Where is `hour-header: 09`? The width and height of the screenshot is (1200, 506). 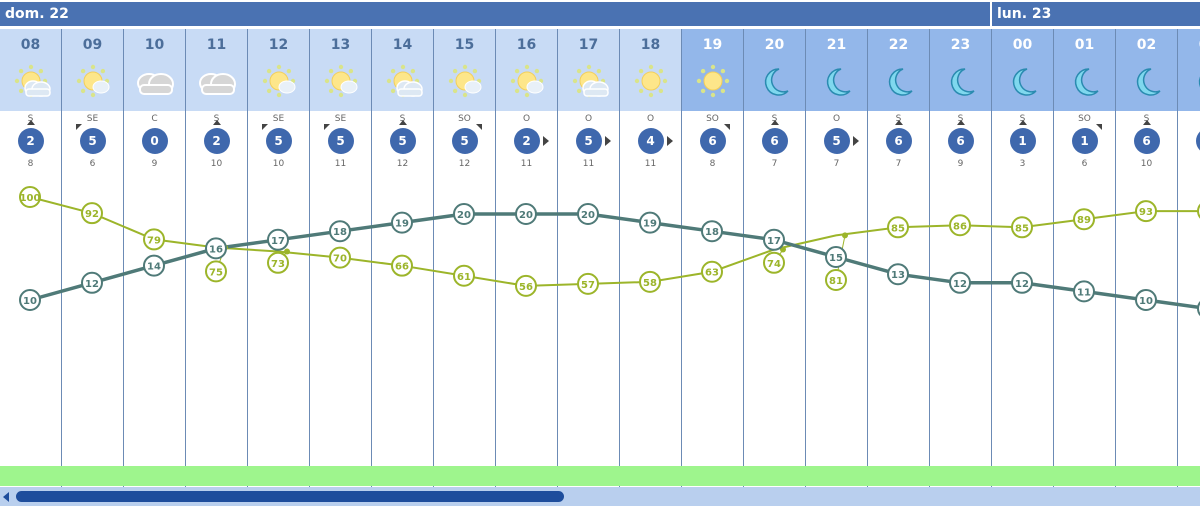
hour-header: 09 is located at coordinates (92, 70).